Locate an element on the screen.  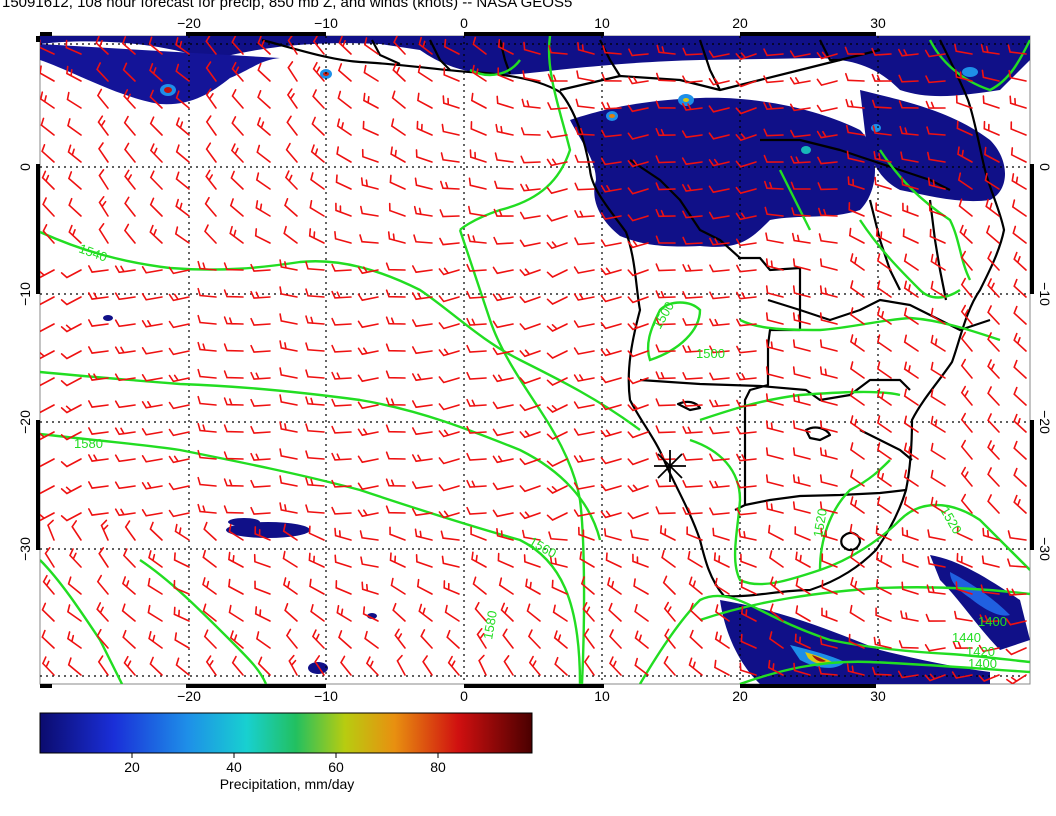
lon-tick-label: 10 is located at coordinates (602, 23).